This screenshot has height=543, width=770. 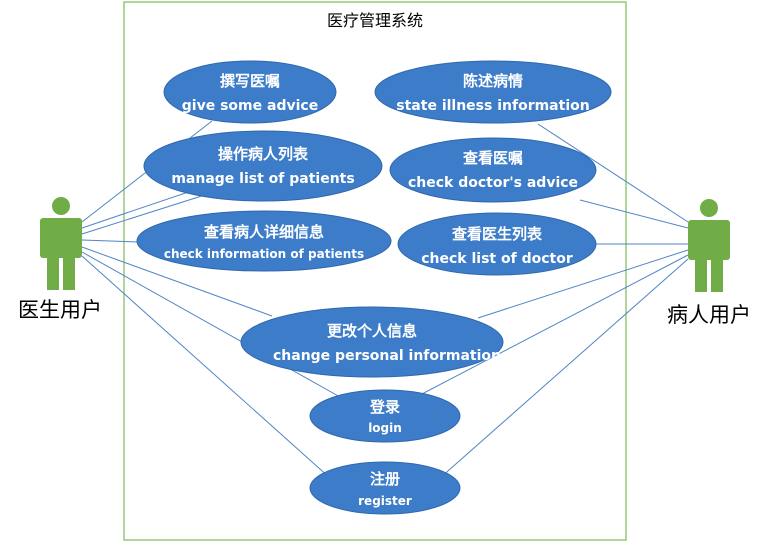 I want to click on use-case-label-cn: 更改个人信息, so click(x=372, y=331).